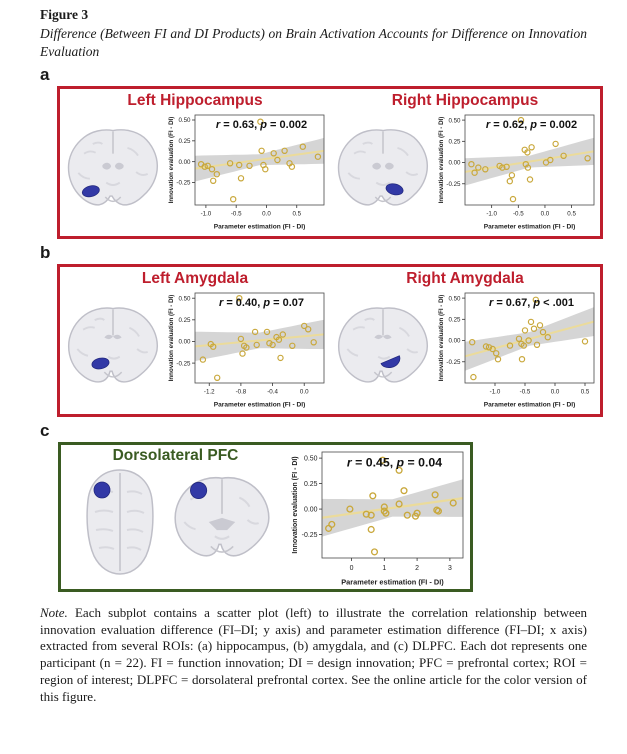 This screenshot has width=627, height=754. Describe the element at coordinates (198, 491) in the screenshot. I see `roi-blob-dlpfc-coronal` at that location.